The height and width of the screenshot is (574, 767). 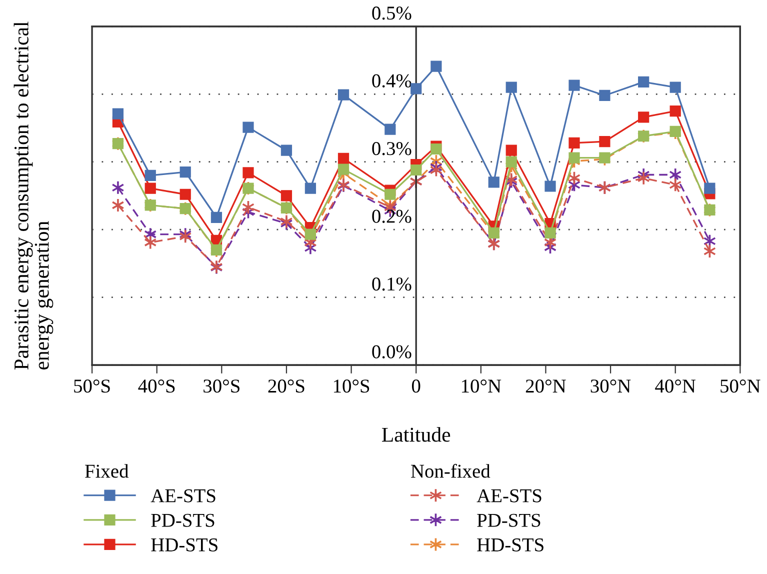 I want to click on x-tick-label: 0, so click(x=416, y=386).